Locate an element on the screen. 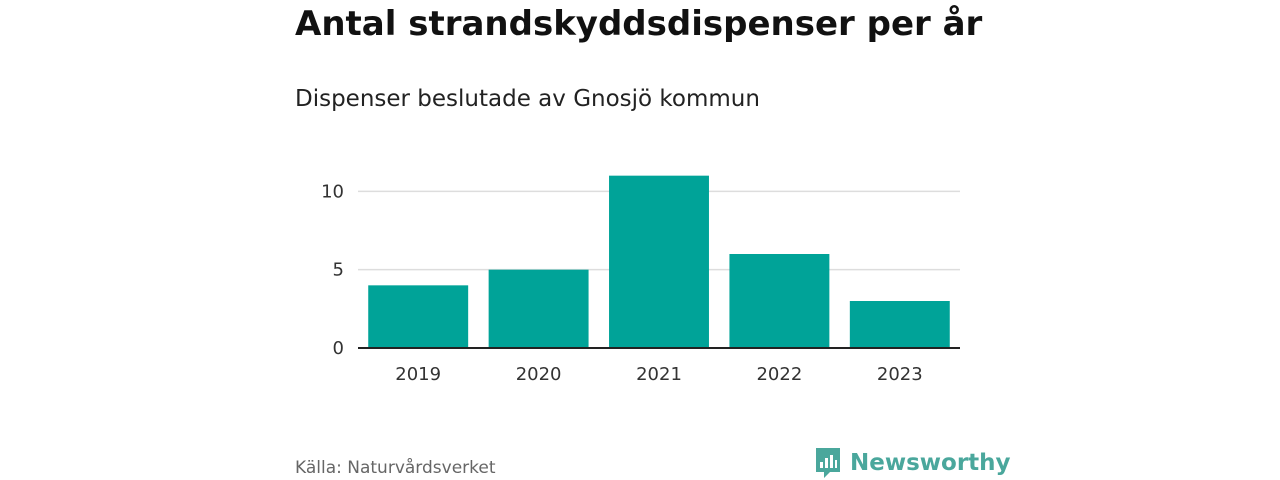  source-note: Källa: Naturvårdsverket is located at coordinates (395, 468).